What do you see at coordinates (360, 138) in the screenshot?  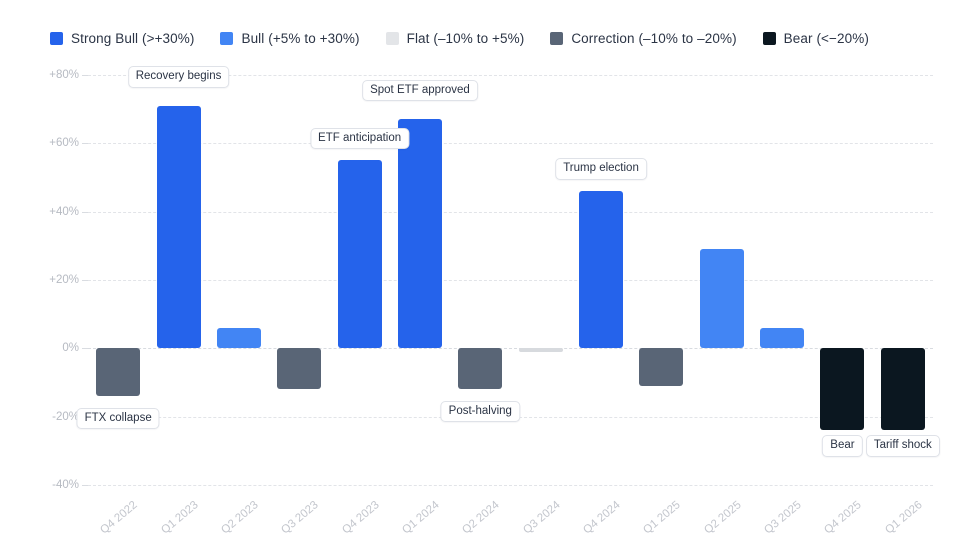 I see `annotation-etf-anticipation: ETF anticipation` at bounding box center [360, 138].